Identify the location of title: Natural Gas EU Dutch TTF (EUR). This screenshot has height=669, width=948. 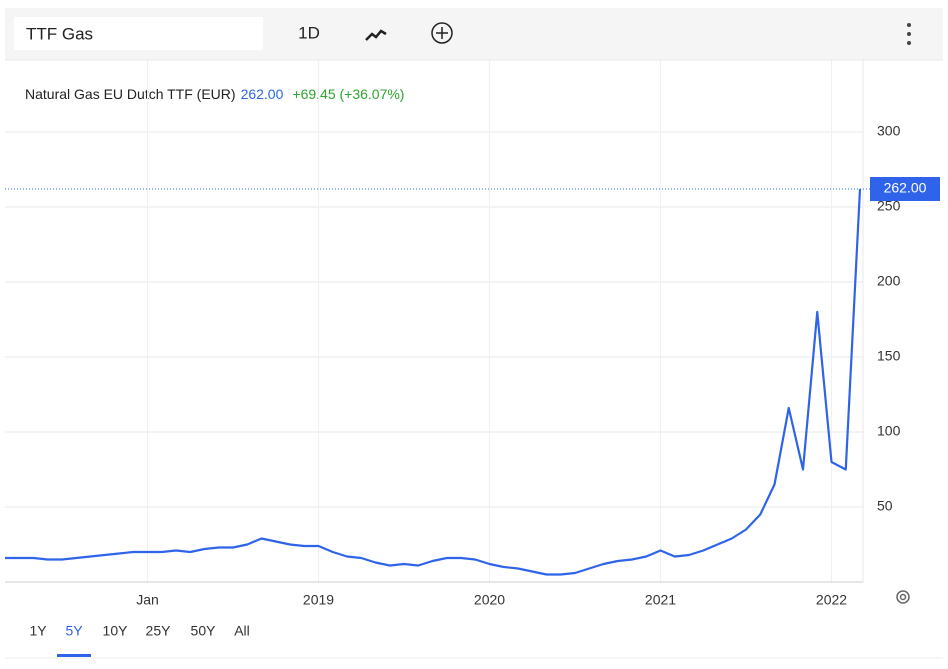
(130, 94).